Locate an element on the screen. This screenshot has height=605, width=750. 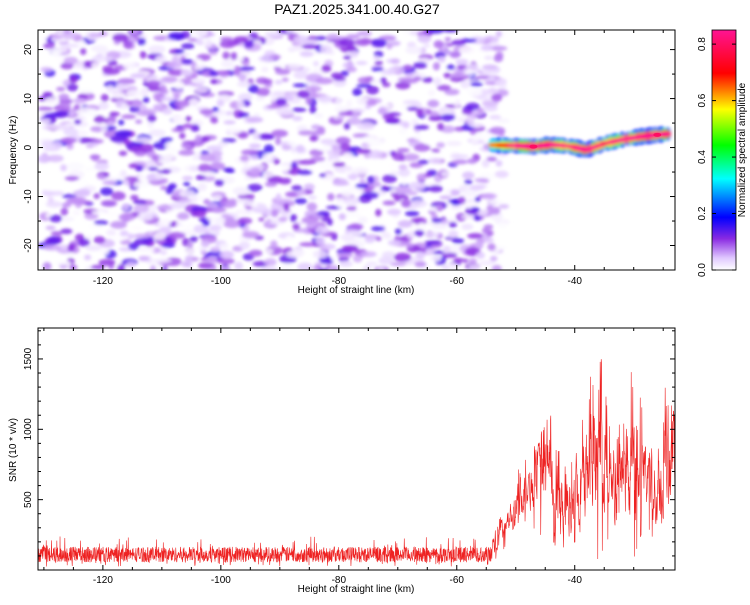
x-tick-label: -120 is located at coordinates (103, 281).